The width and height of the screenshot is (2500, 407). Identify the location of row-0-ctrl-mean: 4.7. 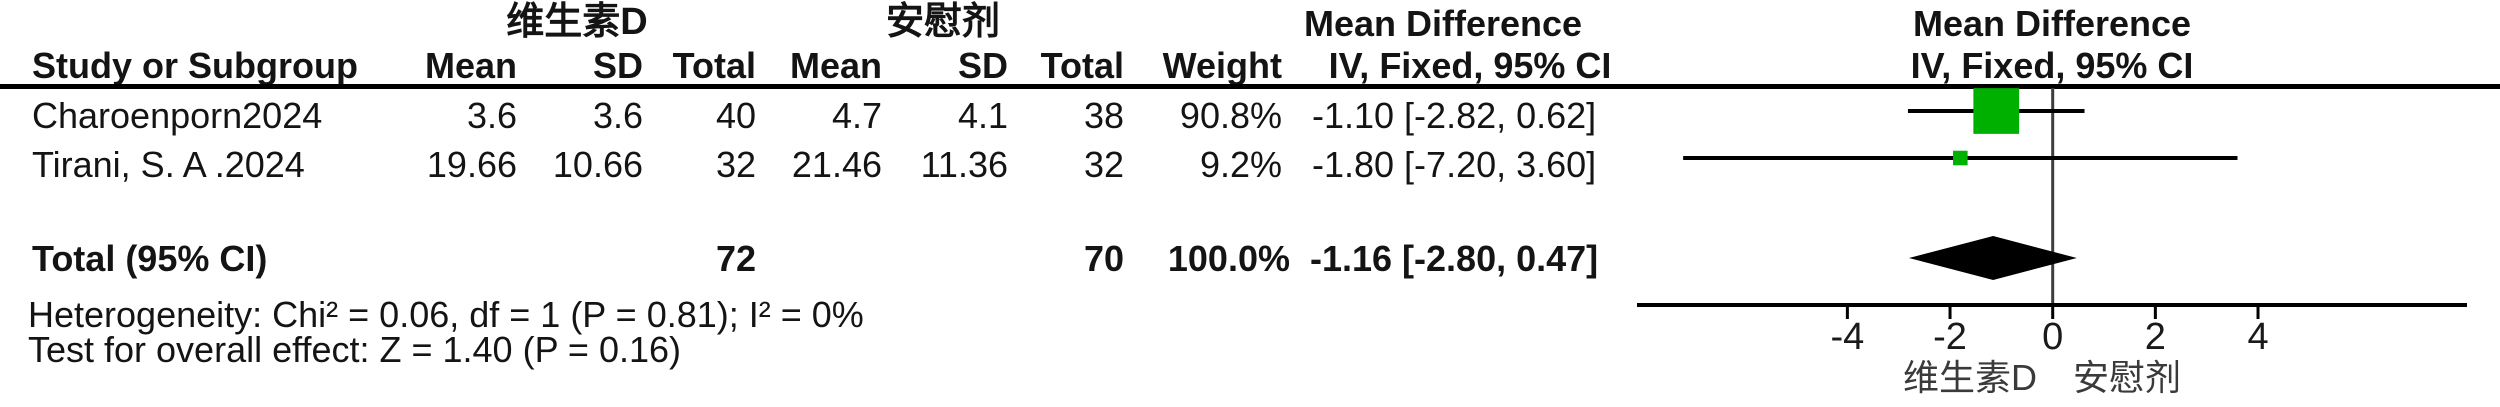
(856, 115).